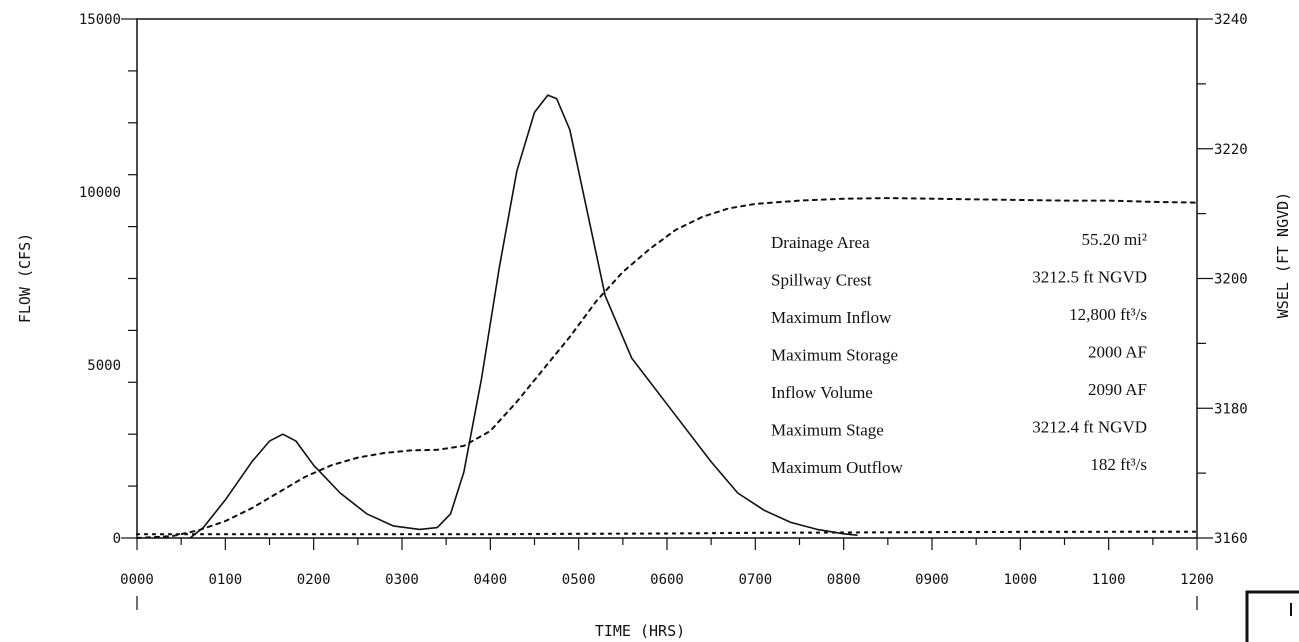 This screenshot has width=1299, height=642. Describe the element at coordinates (402, 580) in the screenshot. I see `x-tick-label: 0300` at that location.